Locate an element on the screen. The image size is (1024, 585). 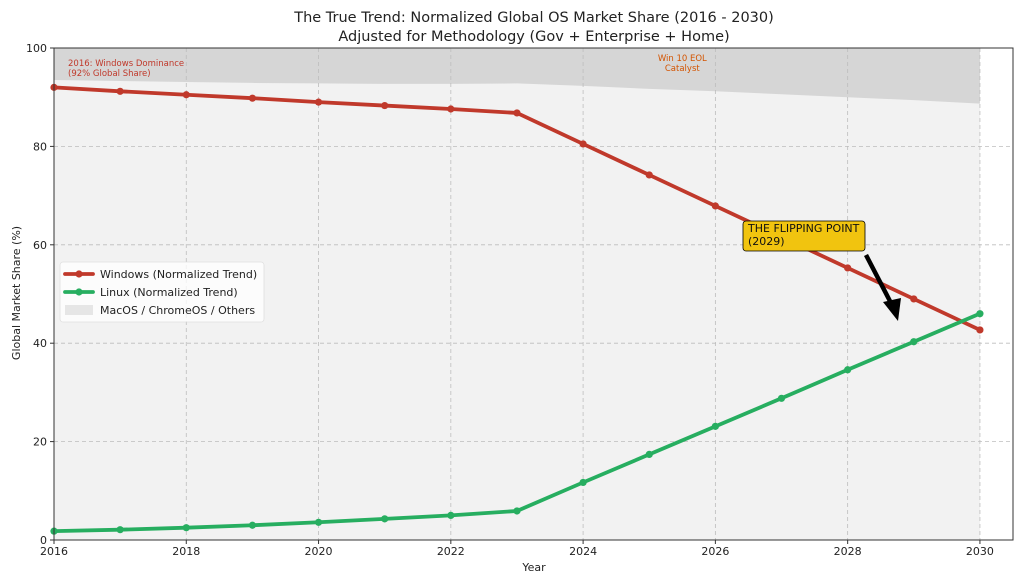
x-tick-label: 2022 is located at coordinates (451, 551).